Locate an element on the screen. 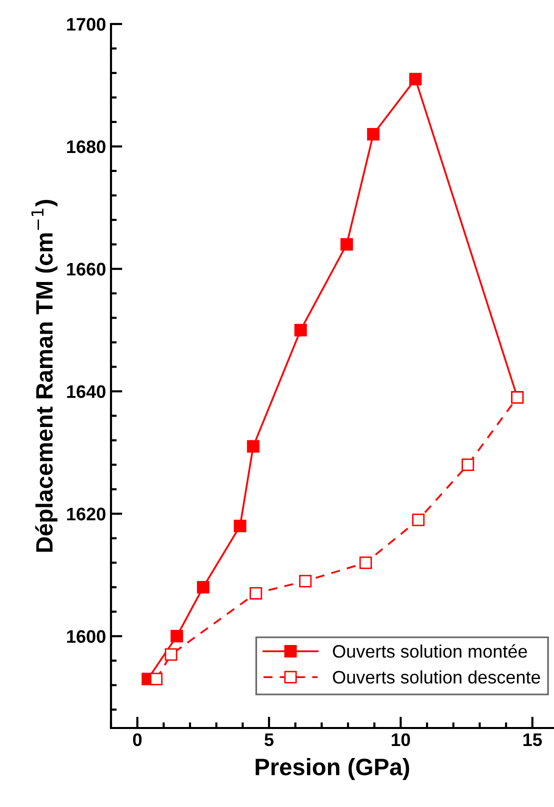 Image resolution: width=554 pixels, height=807 pixels. y-tick-label: 1600 is located at coordinates (86, 636).